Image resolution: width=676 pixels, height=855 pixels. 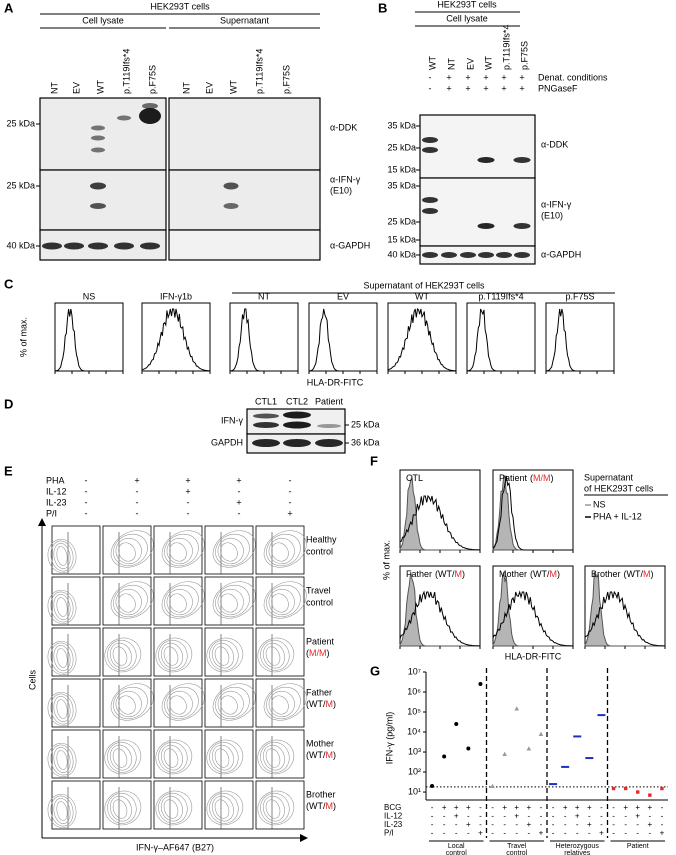 What do you see at coordinates (319, 692) in the screenshot?
I see `row-label: Father` at bounding box center [319, 692].